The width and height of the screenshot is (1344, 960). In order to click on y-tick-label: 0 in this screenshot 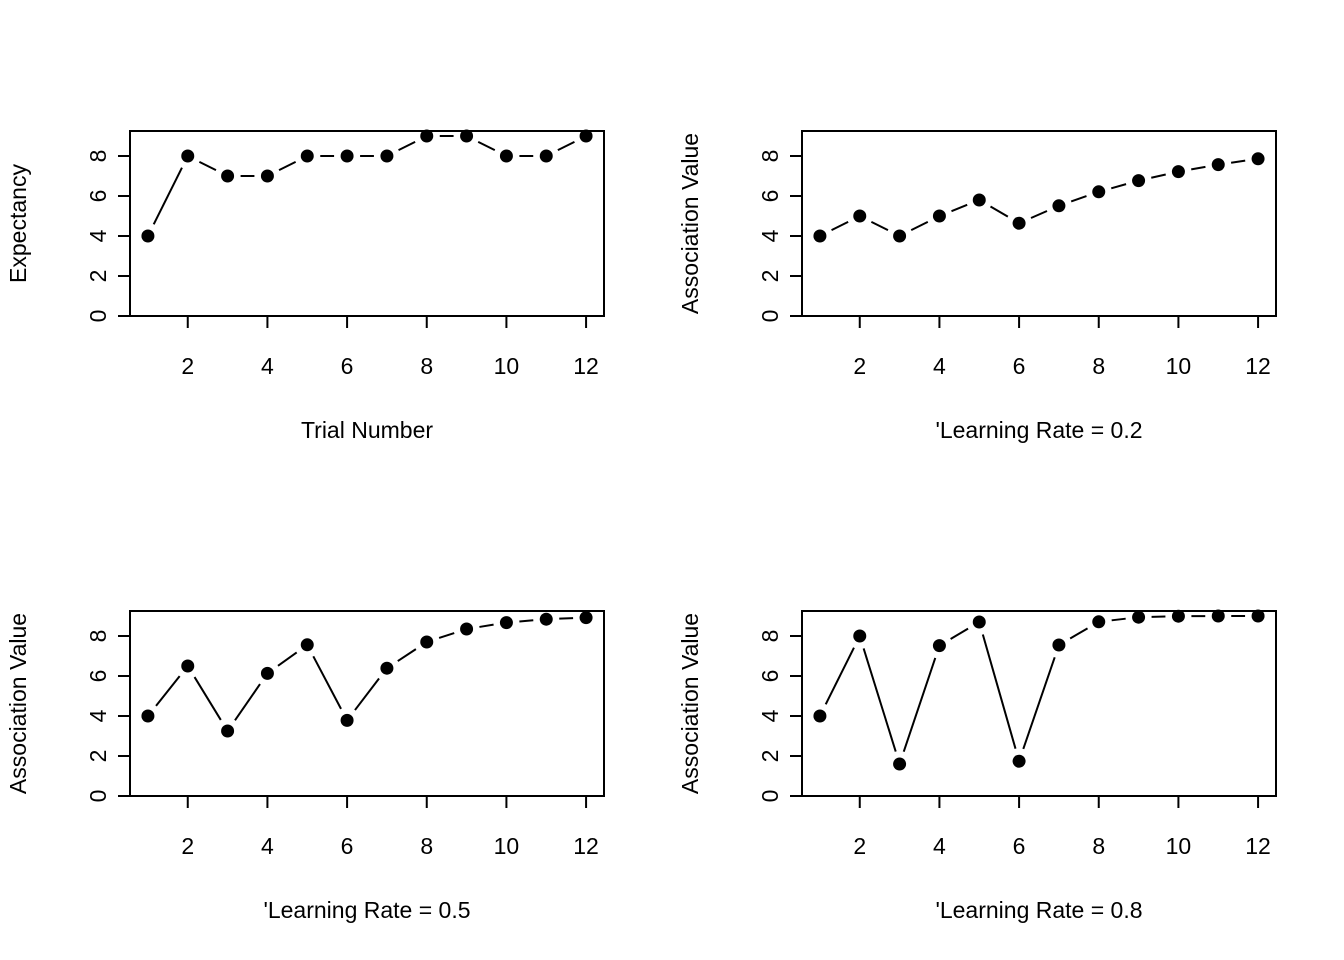, I will do `click(98, 316)`.